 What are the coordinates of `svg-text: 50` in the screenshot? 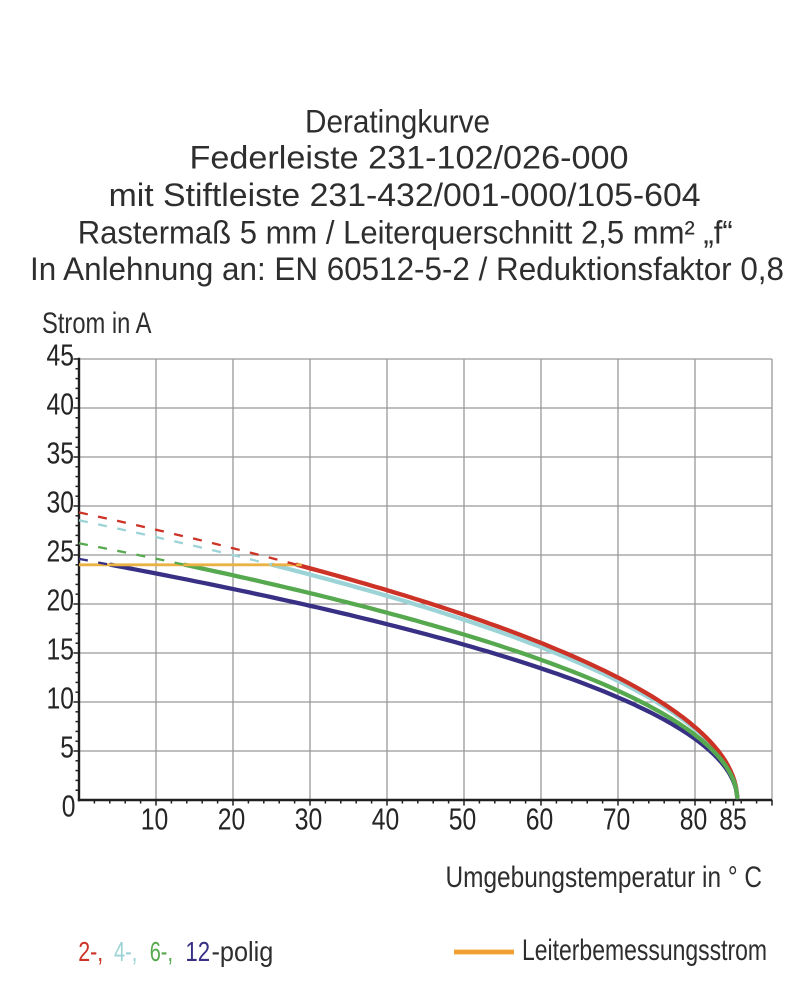 It's located at (463, 820).